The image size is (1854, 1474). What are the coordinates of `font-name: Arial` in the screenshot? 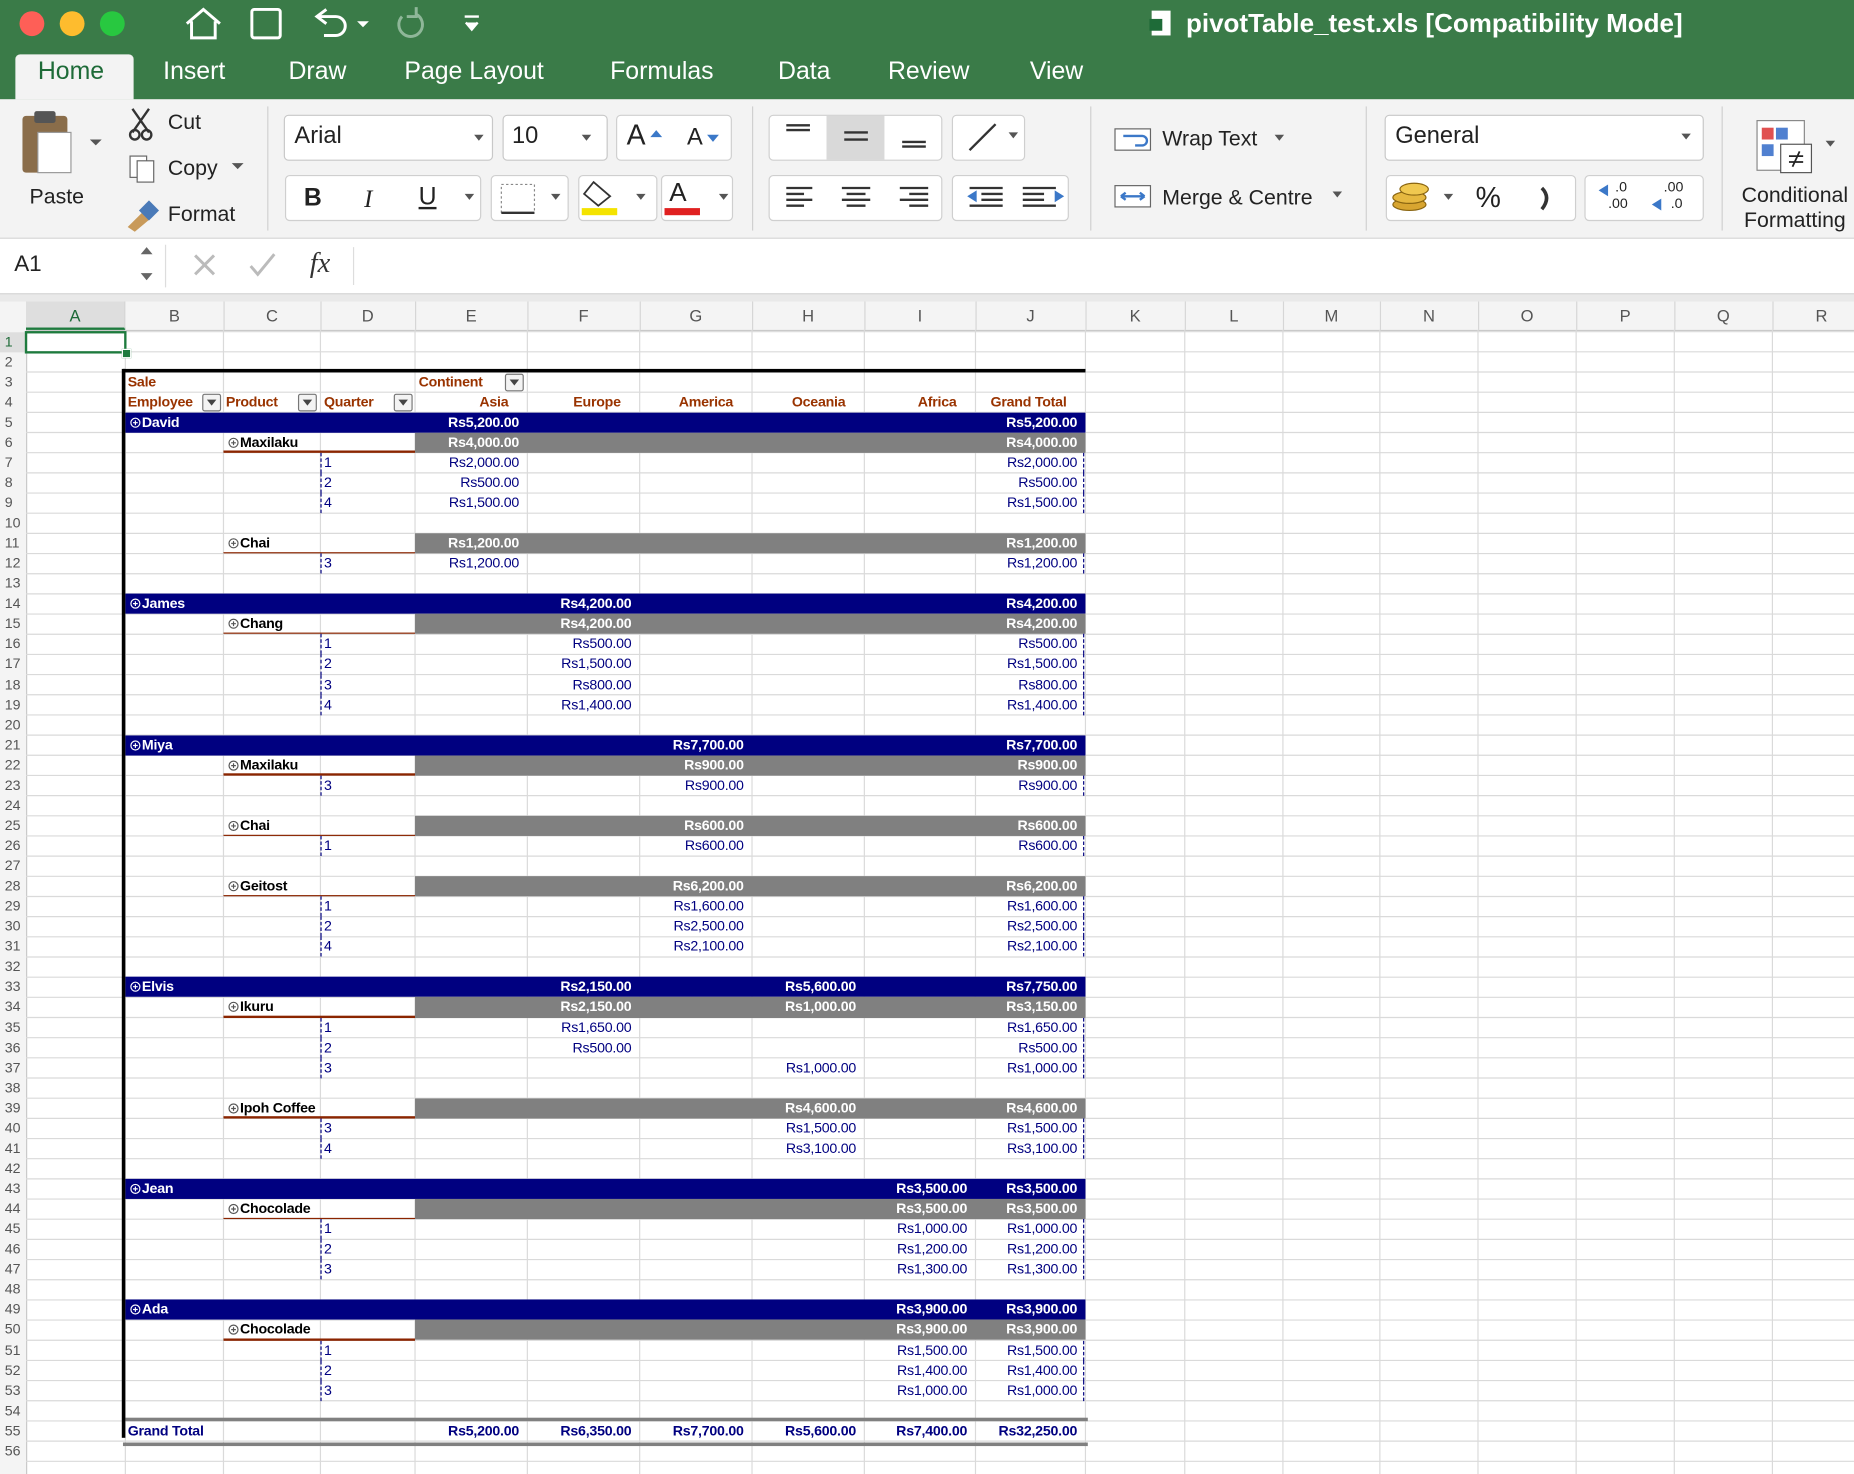 It's located at (318, 135).